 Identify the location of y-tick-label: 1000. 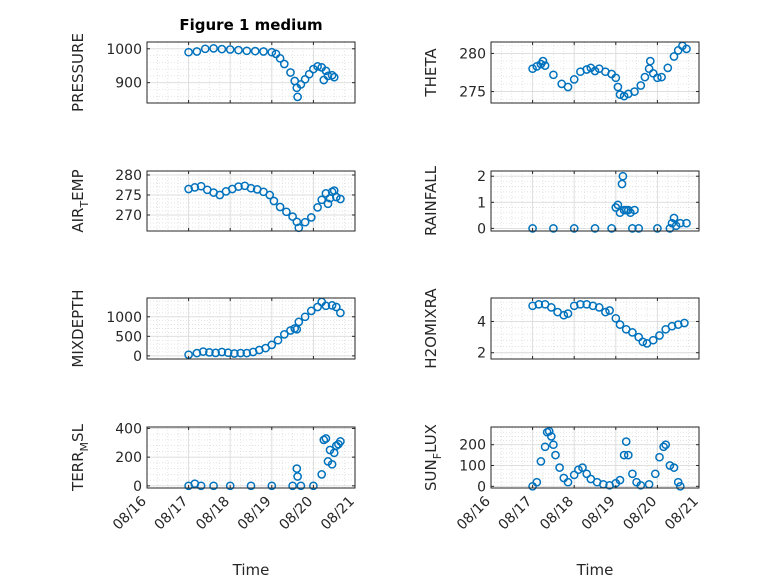
(124, 318).